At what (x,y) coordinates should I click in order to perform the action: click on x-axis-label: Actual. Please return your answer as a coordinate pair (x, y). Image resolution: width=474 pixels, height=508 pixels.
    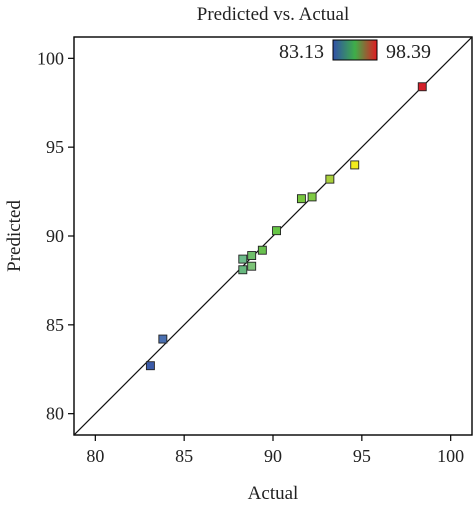
    Looking at the image, I should click on (273, 493).